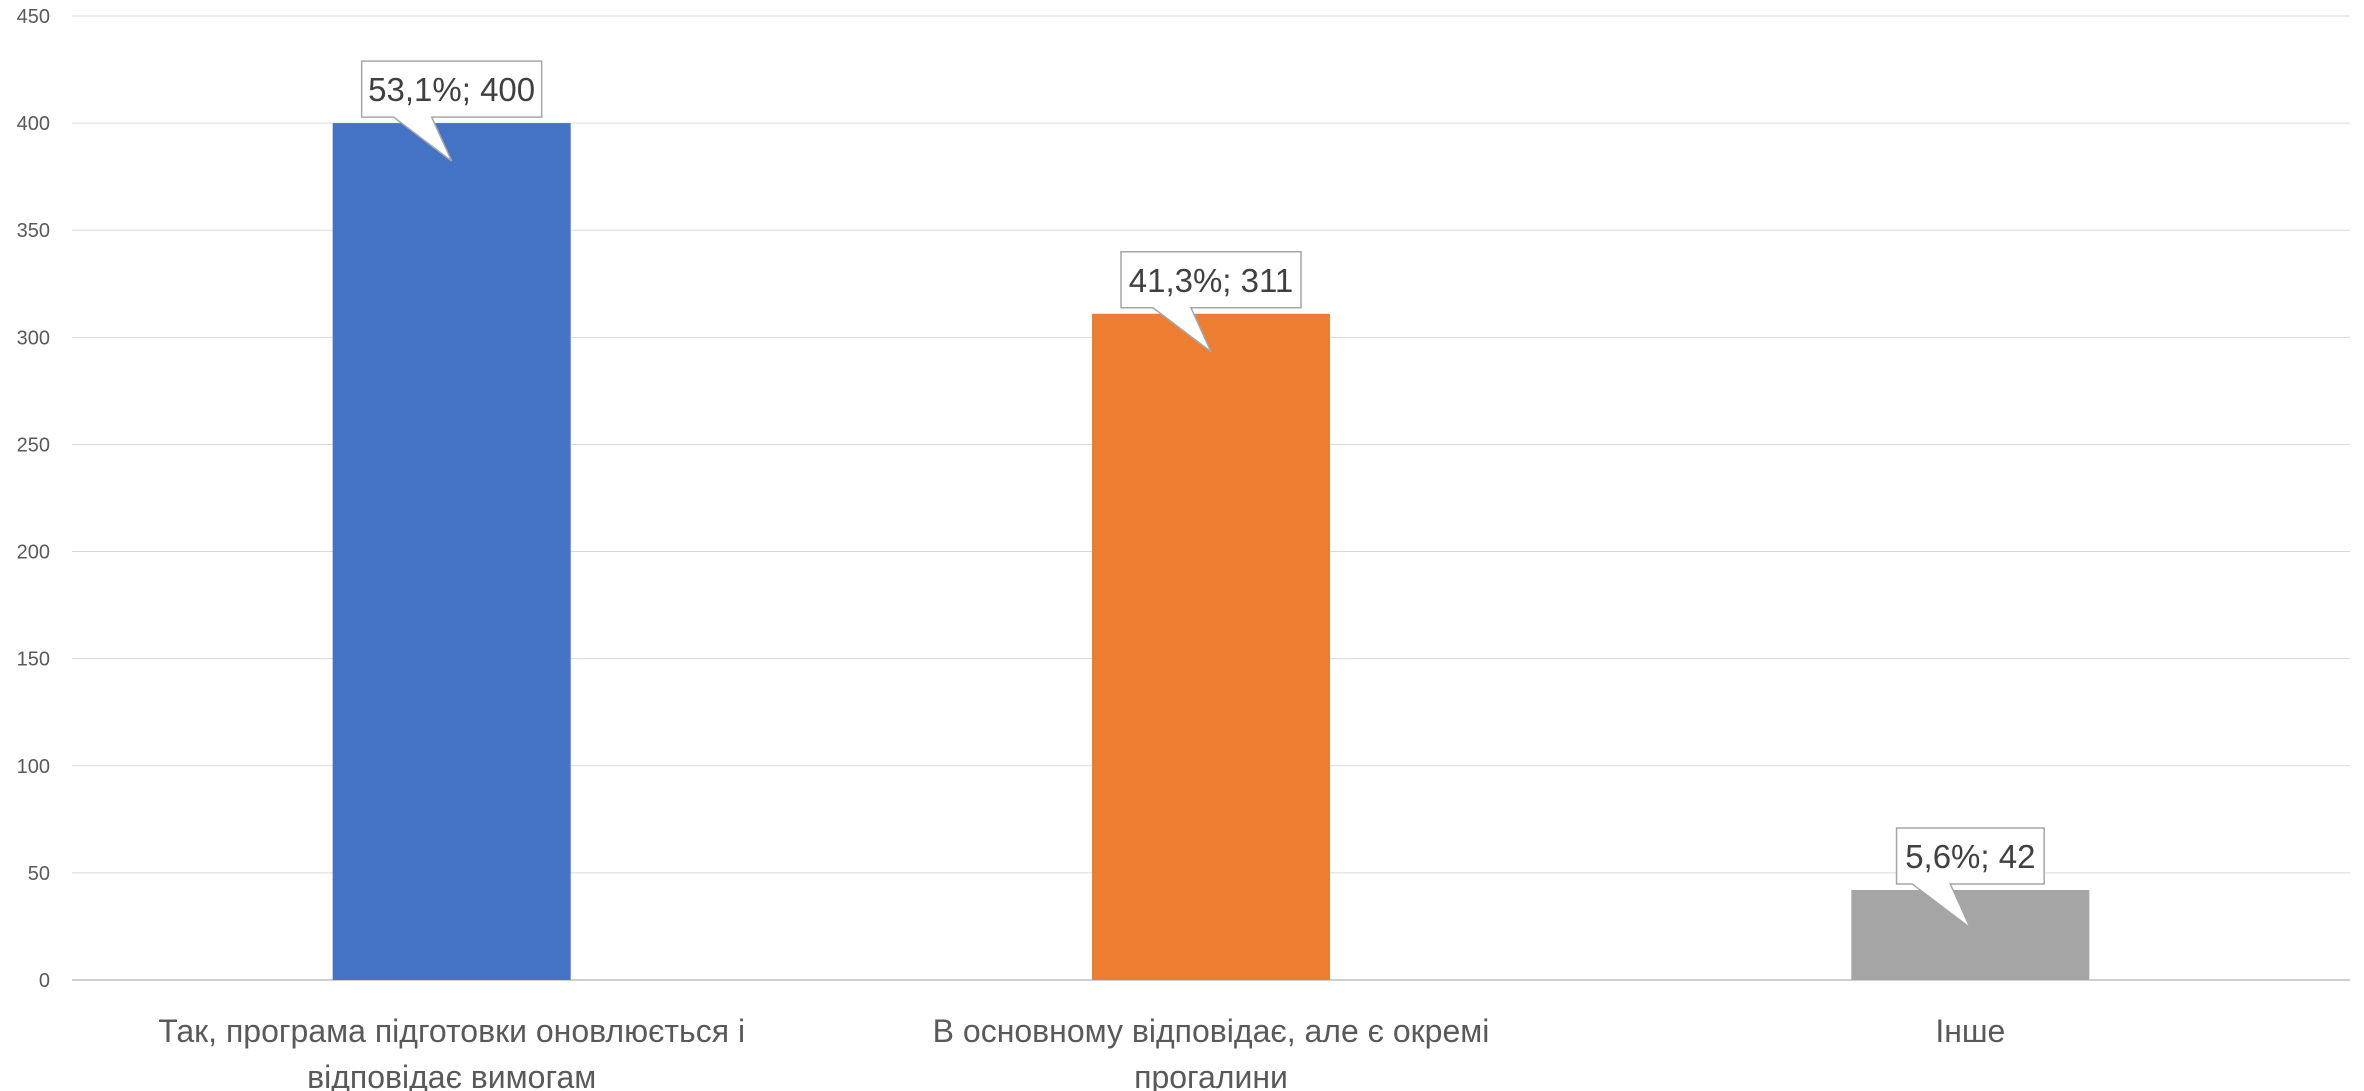 The image size is (2364, 1091). Describe the element at coordinates (1970, 1031) in the screenshot. I see `category-label: Інше` at that location.